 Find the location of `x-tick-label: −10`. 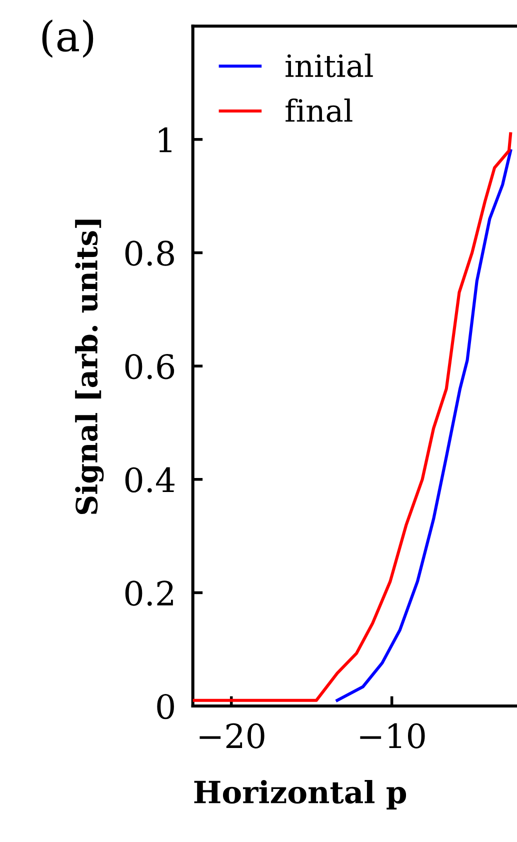

x-tick-label: −10 is located at coordinates (392, 735).